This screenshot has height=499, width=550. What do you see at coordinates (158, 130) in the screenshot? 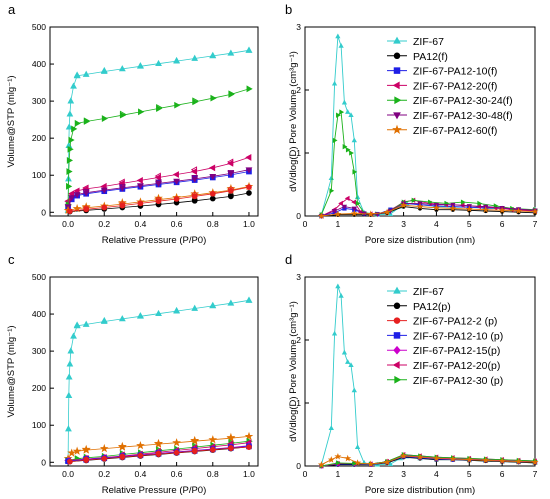
I see `adsorption-line` at bounding box center [158, 130].